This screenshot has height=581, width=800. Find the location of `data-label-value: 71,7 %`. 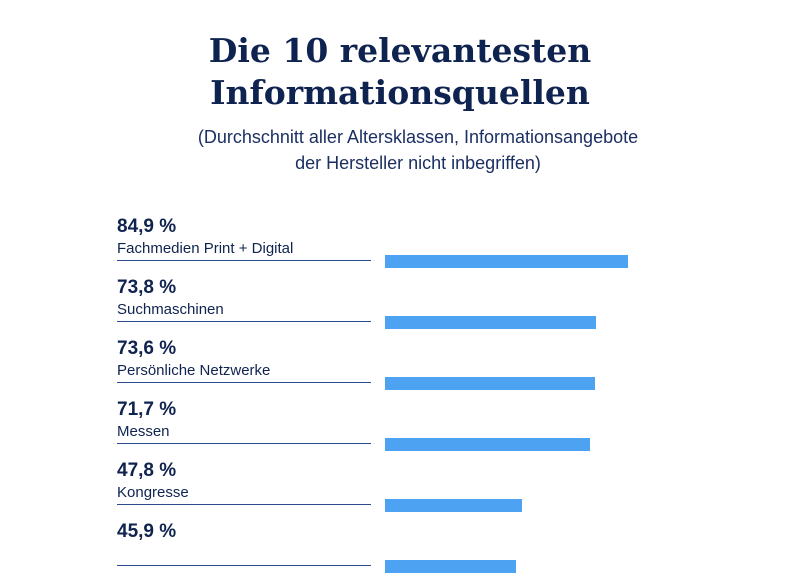

data-label-value: 71,7 % is located at coordinates (147, 409).